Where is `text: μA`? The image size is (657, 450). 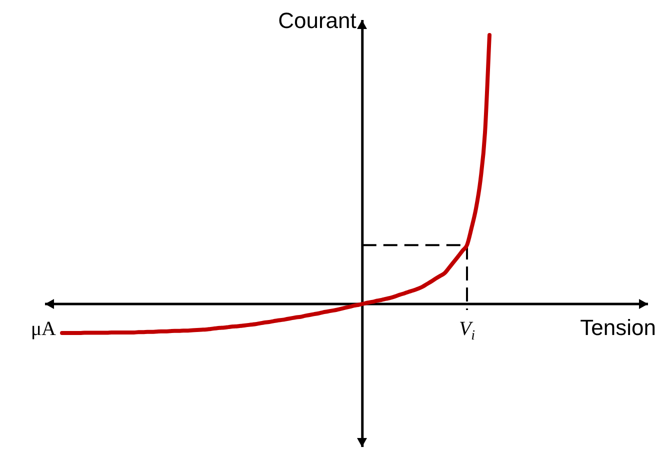
text: μA is located at coordinates (43, 329).